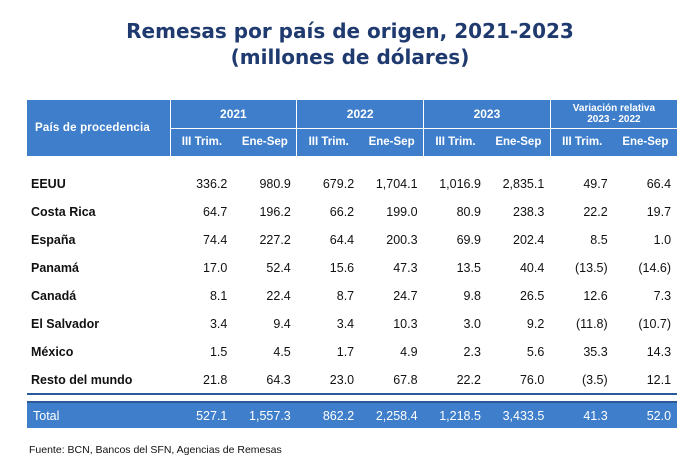 This screenshot has height=459, width=700. What do you see at coordinates (392, 415) in the screenshot?
I see `total-cell: 2,258.4` at bounding box center [392, 415].